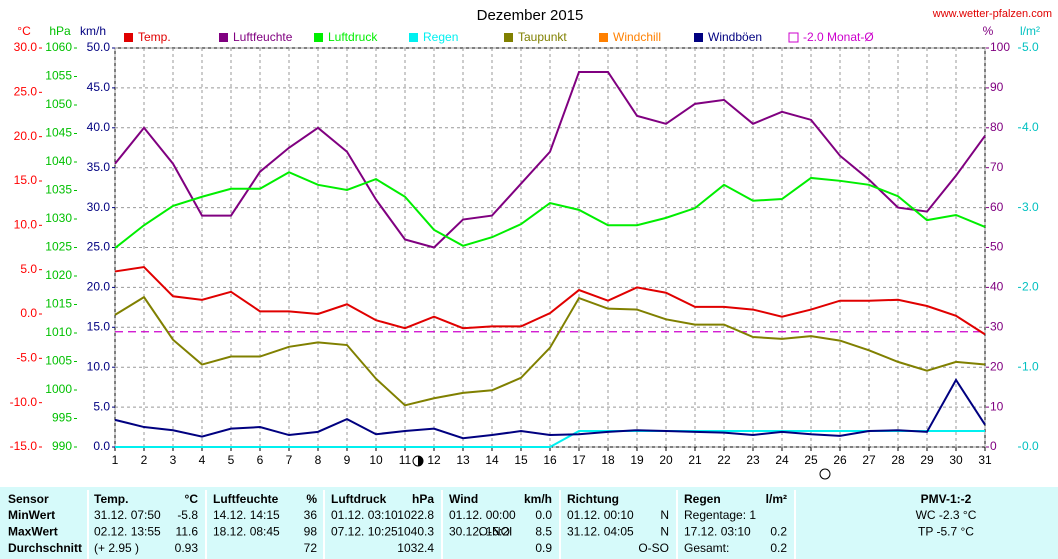 The width and height of the screenshot is (1058, 559). What do you see at coordinates (115, 460) in the screenshot?
I see `x-tick-label: 1` at bounding box center [115, 460].